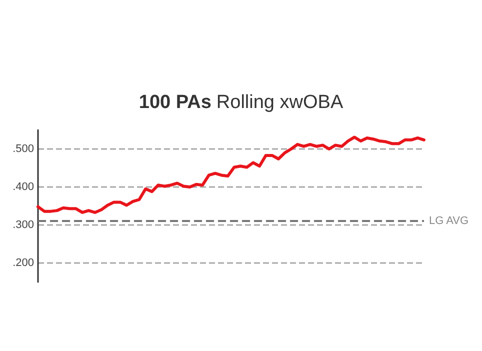 Image resolution: width=482 pixels, height=351 pixels. I want to click on y-tick-label: .300, so click(23, 225).